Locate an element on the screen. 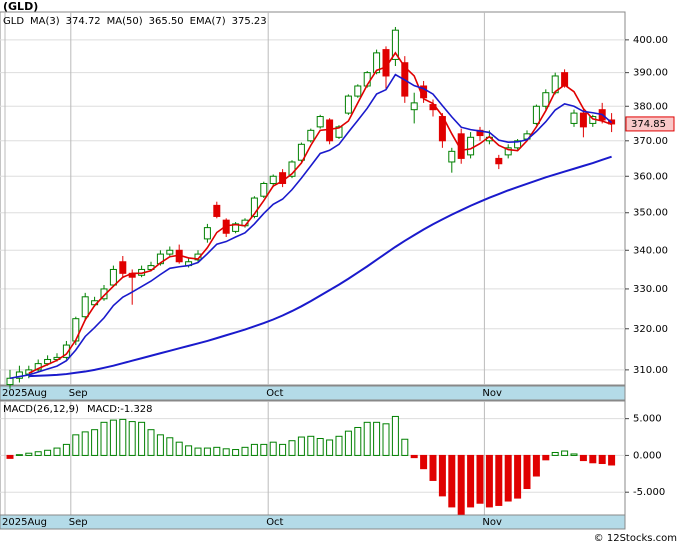  legend-value: 375.23 is located at coordinates (249, 21).